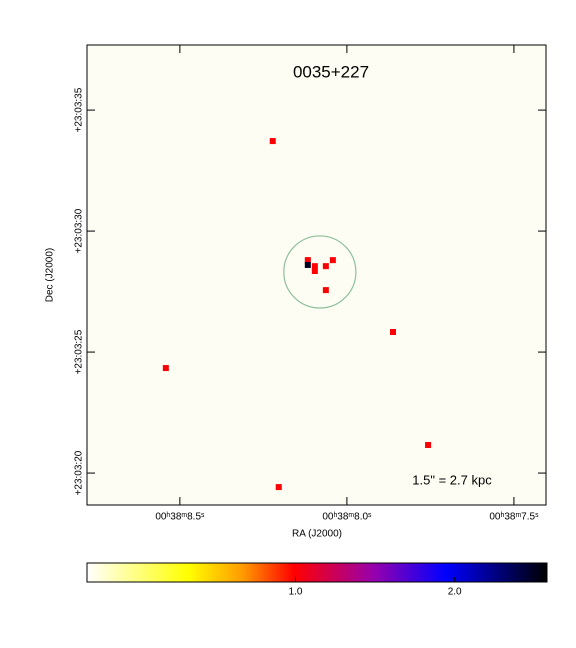 This screenshot has width=576, height=648. What do you see at coordinates (317, 534) in the screenshot?
I see `x-axis-label: RA (J2000)` at bounding box center [317, 534].